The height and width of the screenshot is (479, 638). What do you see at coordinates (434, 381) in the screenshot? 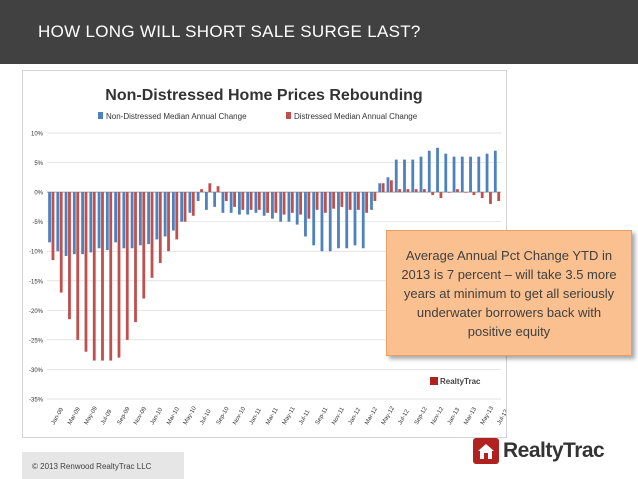
I see `watermark-logo-icon` at bounding box center [434, 381].